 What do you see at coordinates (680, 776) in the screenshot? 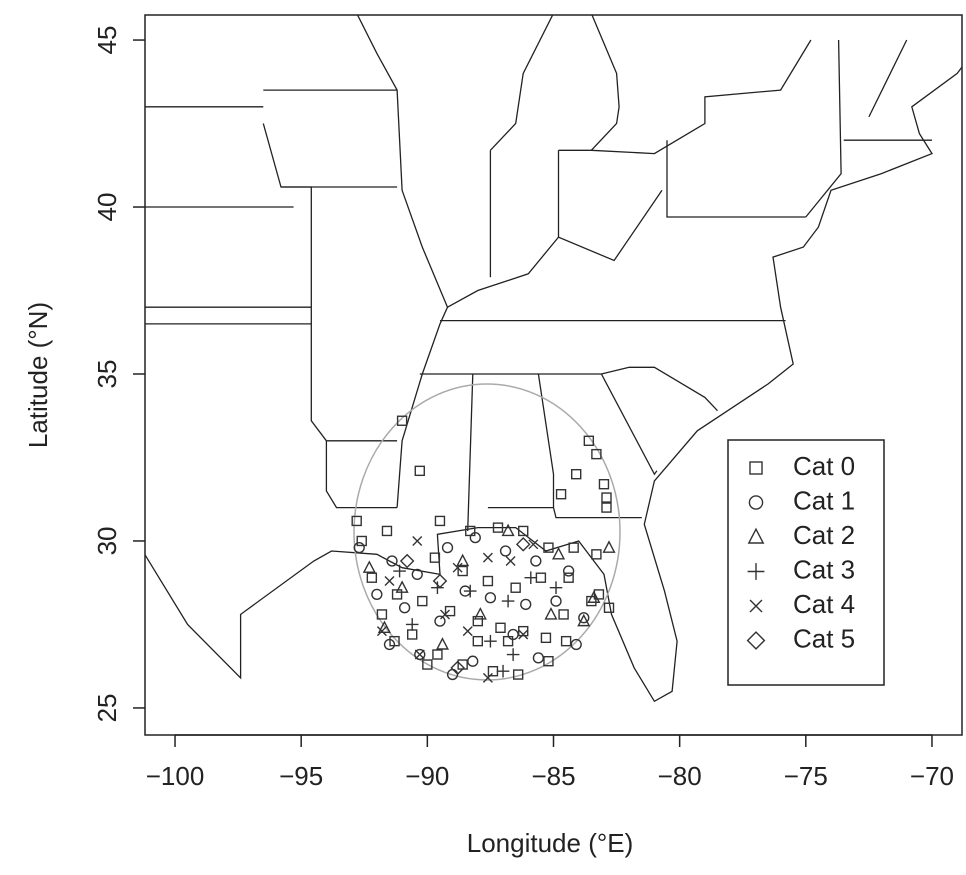
I see `x-tick-label: −80` at bounding box center [680, 776].